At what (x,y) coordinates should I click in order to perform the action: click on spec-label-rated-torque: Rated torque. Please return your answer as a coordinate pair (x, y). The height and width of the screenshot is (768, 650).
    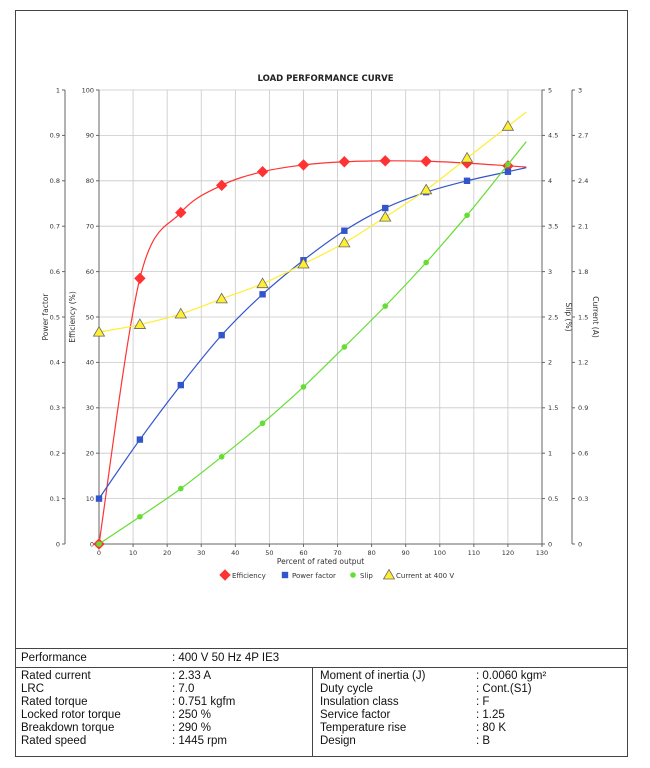
    Looking at the image, I should click on (54, 702).